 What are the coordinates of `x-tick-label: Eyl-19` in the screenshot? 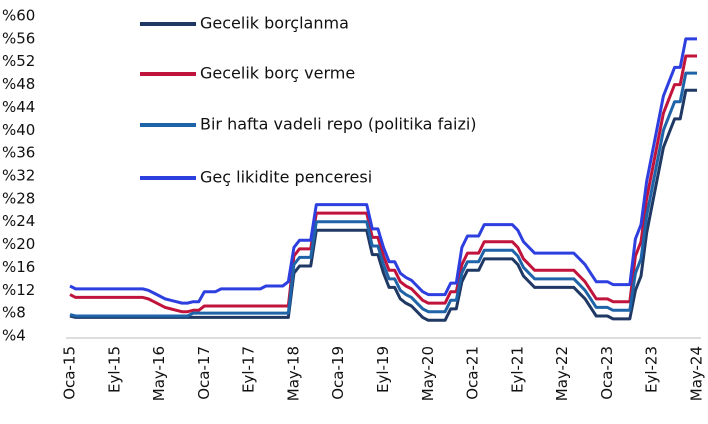 It's located at (383, 369).